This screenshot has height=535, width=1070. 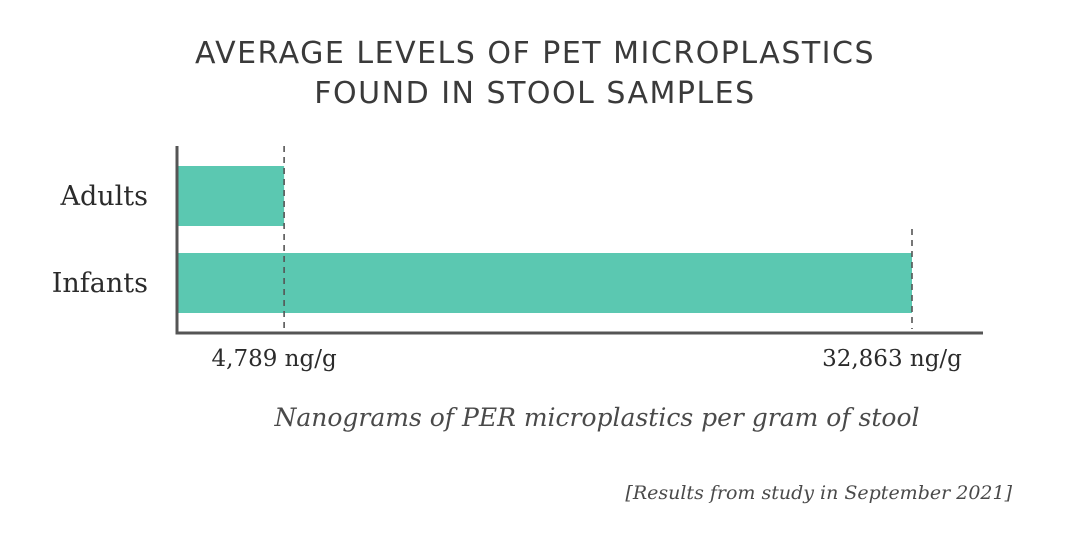 What do you see at coordinates (535, 53) in the screenshot?
I see `chart-title-line-1: AVERAGE LEVELS OF PET MICROPLASTICS` at bounding box center [535, 53].